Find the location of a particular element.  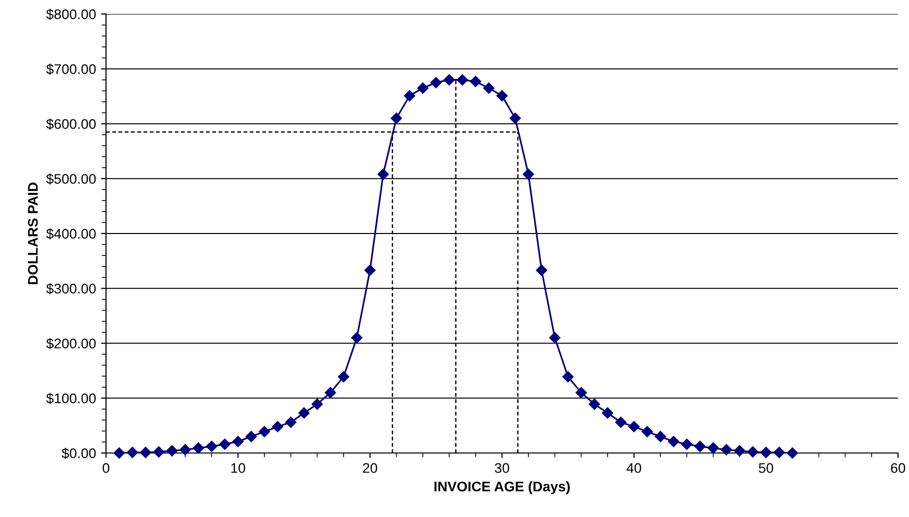

x-tick-label: 10 is located at coordinates (238, 468).